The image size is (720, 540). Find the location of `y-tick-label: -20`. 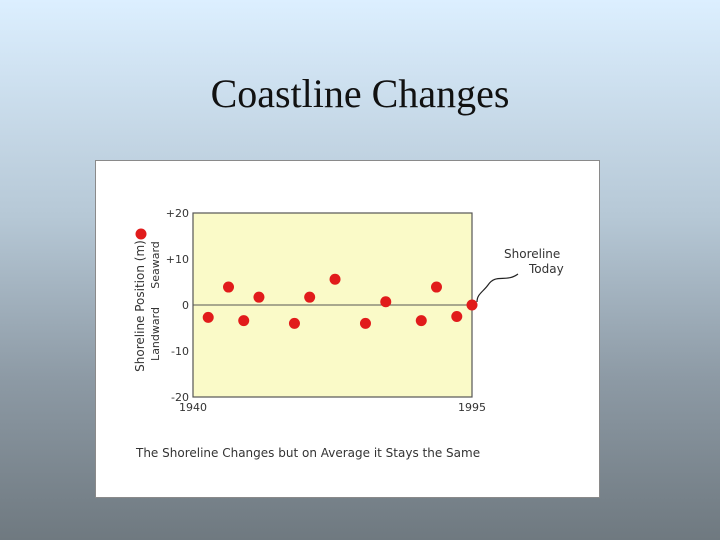

y-tick-label: -20 is located at coordinates (180, 397).